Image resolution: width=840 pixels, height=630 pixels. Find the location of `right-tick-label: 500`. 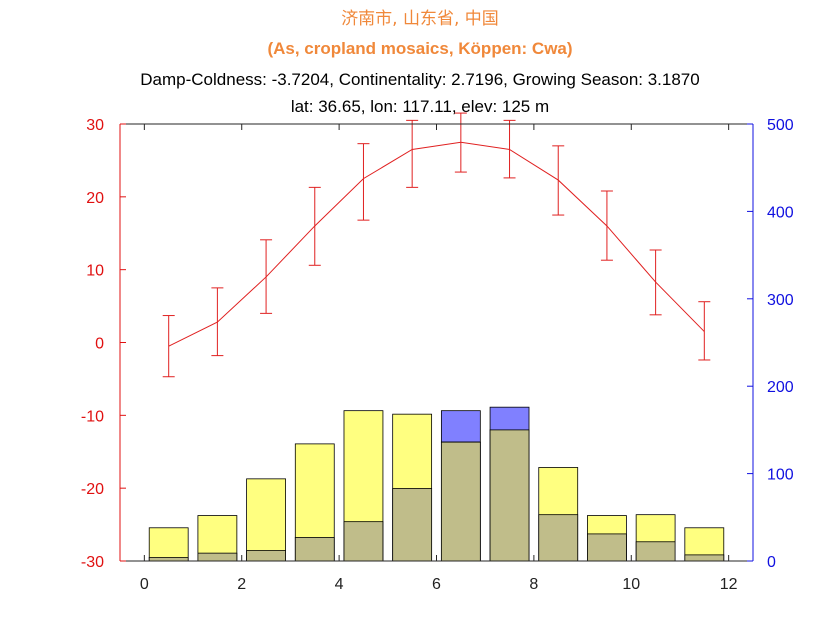

right-tick-label: 500 is located at coordinates (780, 125).